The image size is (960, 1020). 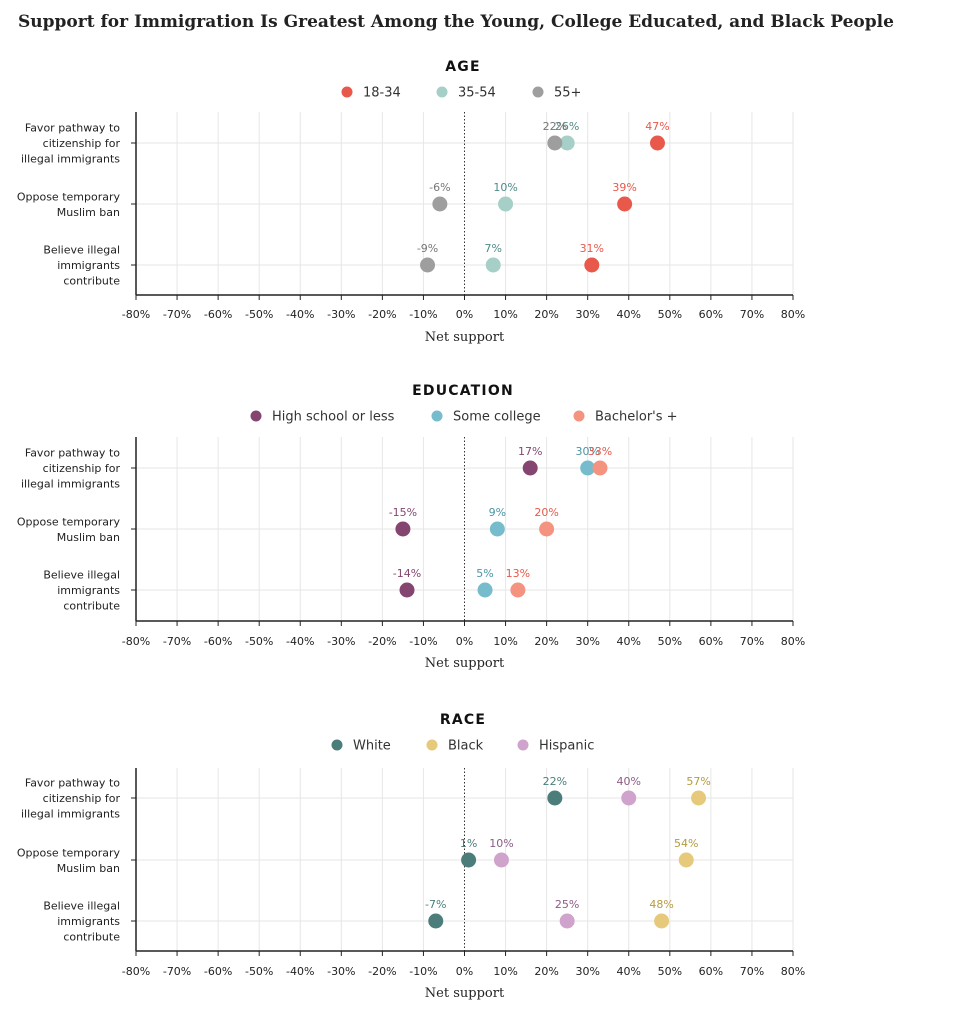 I want to click on data-label: 47%, so click(x=657, y=126).